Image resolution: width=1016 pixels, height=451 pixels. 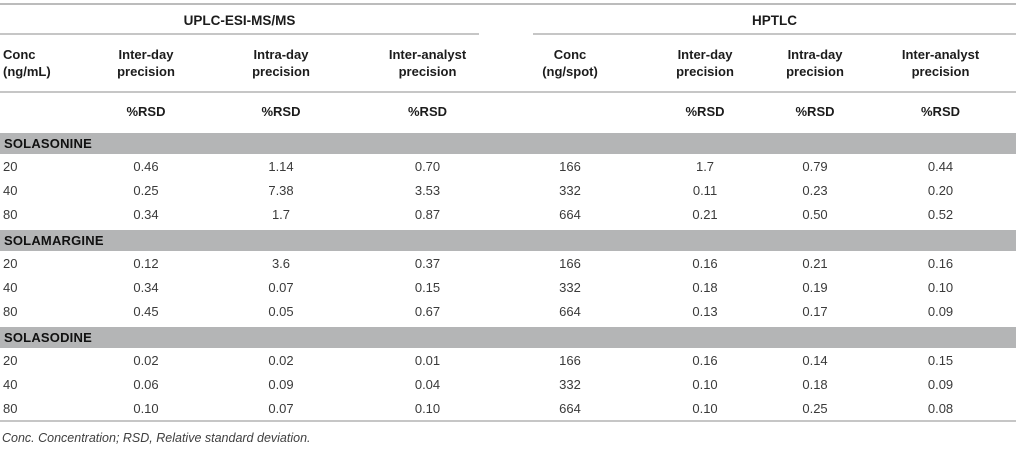 I want to click on data-cell: 0.08, so click(x=940, y=409).